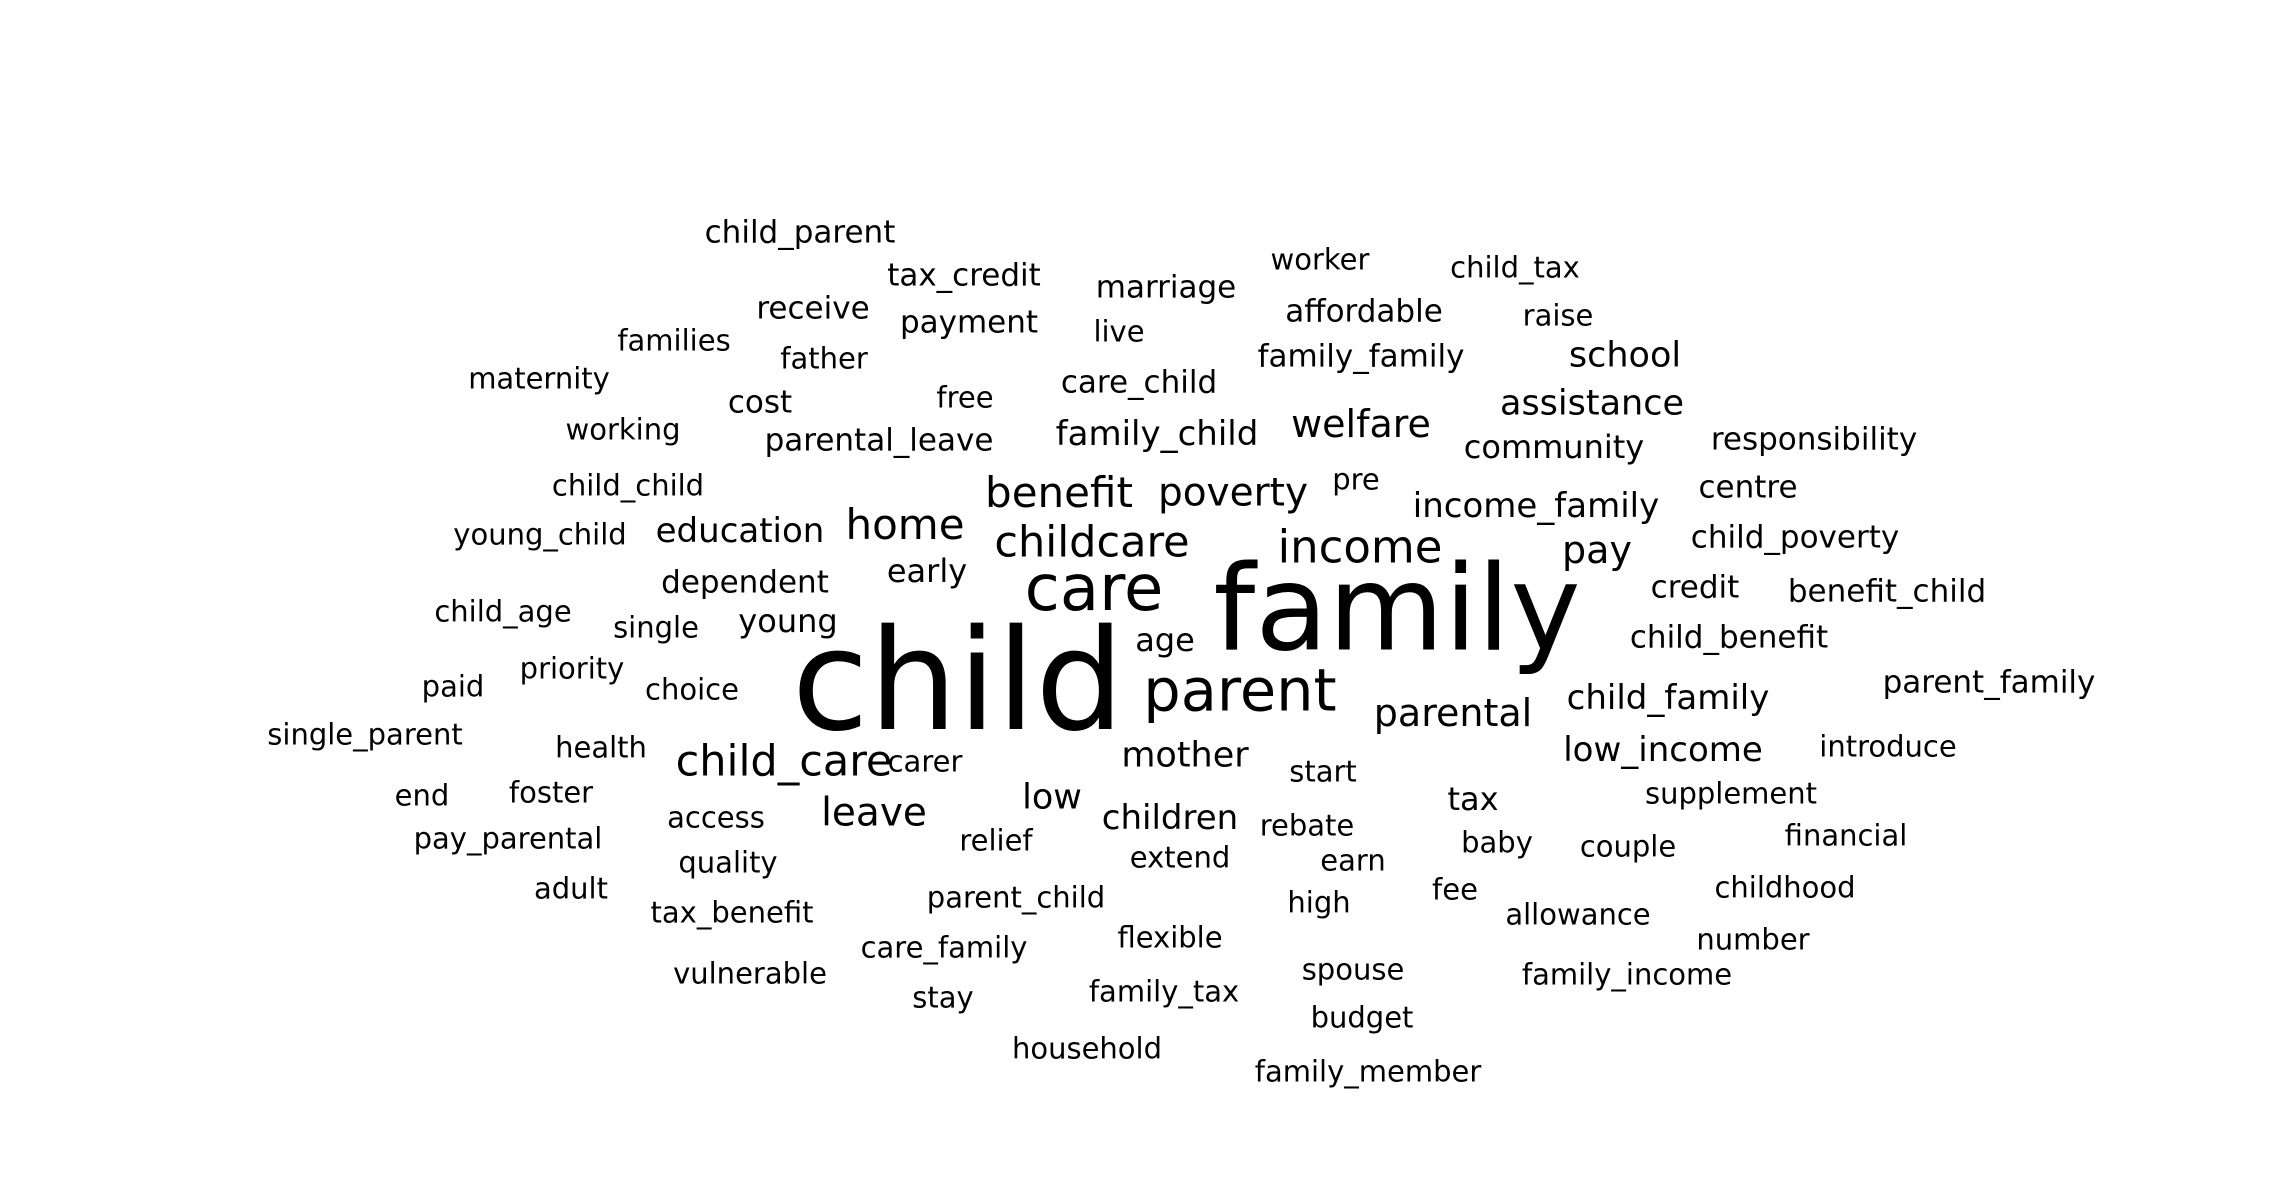  Describe the element at coordinates (925, 761) in the screenshot. I see `word-carer: carer` at that location.